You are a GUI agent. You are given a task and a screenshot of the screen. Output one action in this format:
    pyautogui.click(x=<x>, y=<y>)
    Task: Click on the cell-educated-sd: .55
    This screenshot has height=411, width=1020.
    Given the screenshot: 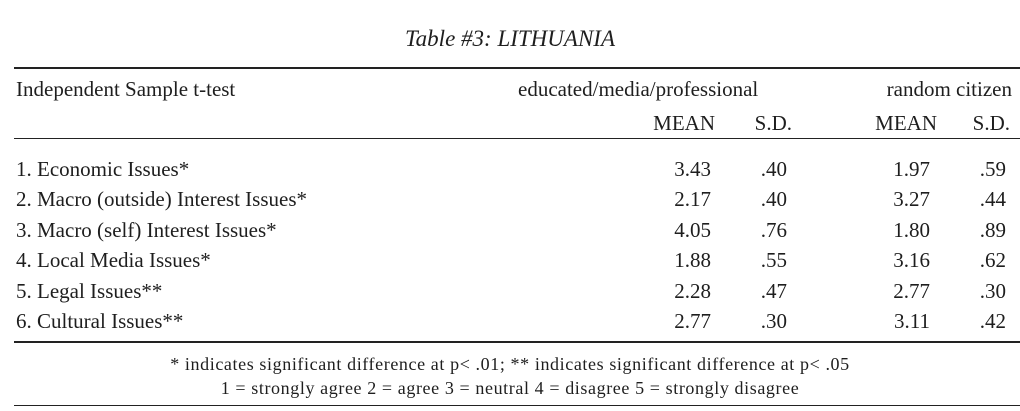 What is the action you would take?
    pyautogui.click(x=773, y=260)
    